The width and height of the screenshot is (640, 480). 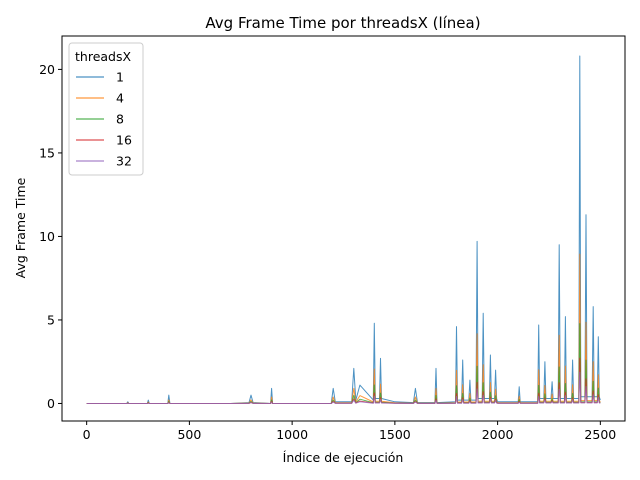 I want to click on legend-label-8: 8, so click(x=120, y=119).